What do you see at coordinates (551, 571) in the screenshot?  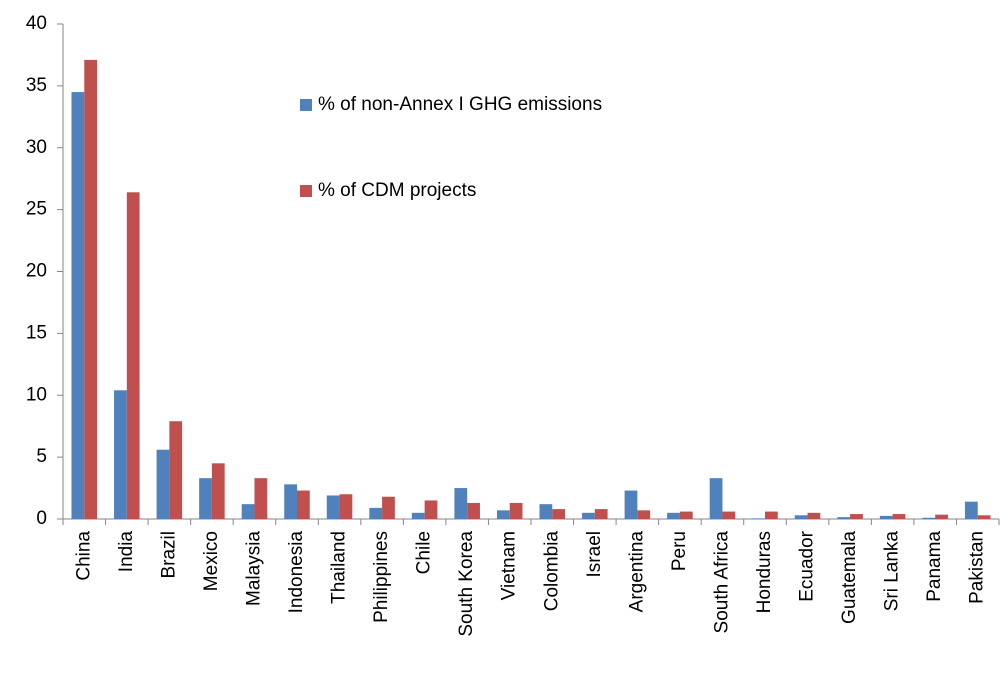 I see `x-tick-label: Colombia` at bounding box center [551, 571].